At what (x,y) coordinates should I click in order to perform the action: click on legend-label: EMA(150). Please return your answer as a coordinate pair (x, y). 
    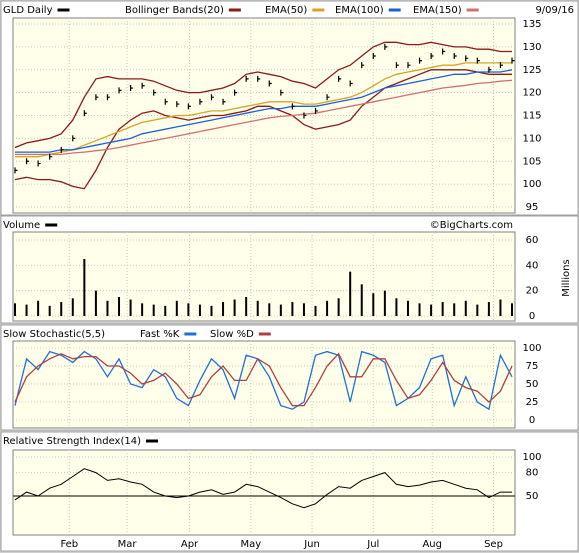
    Looking at the image, I should click on (437, 10).